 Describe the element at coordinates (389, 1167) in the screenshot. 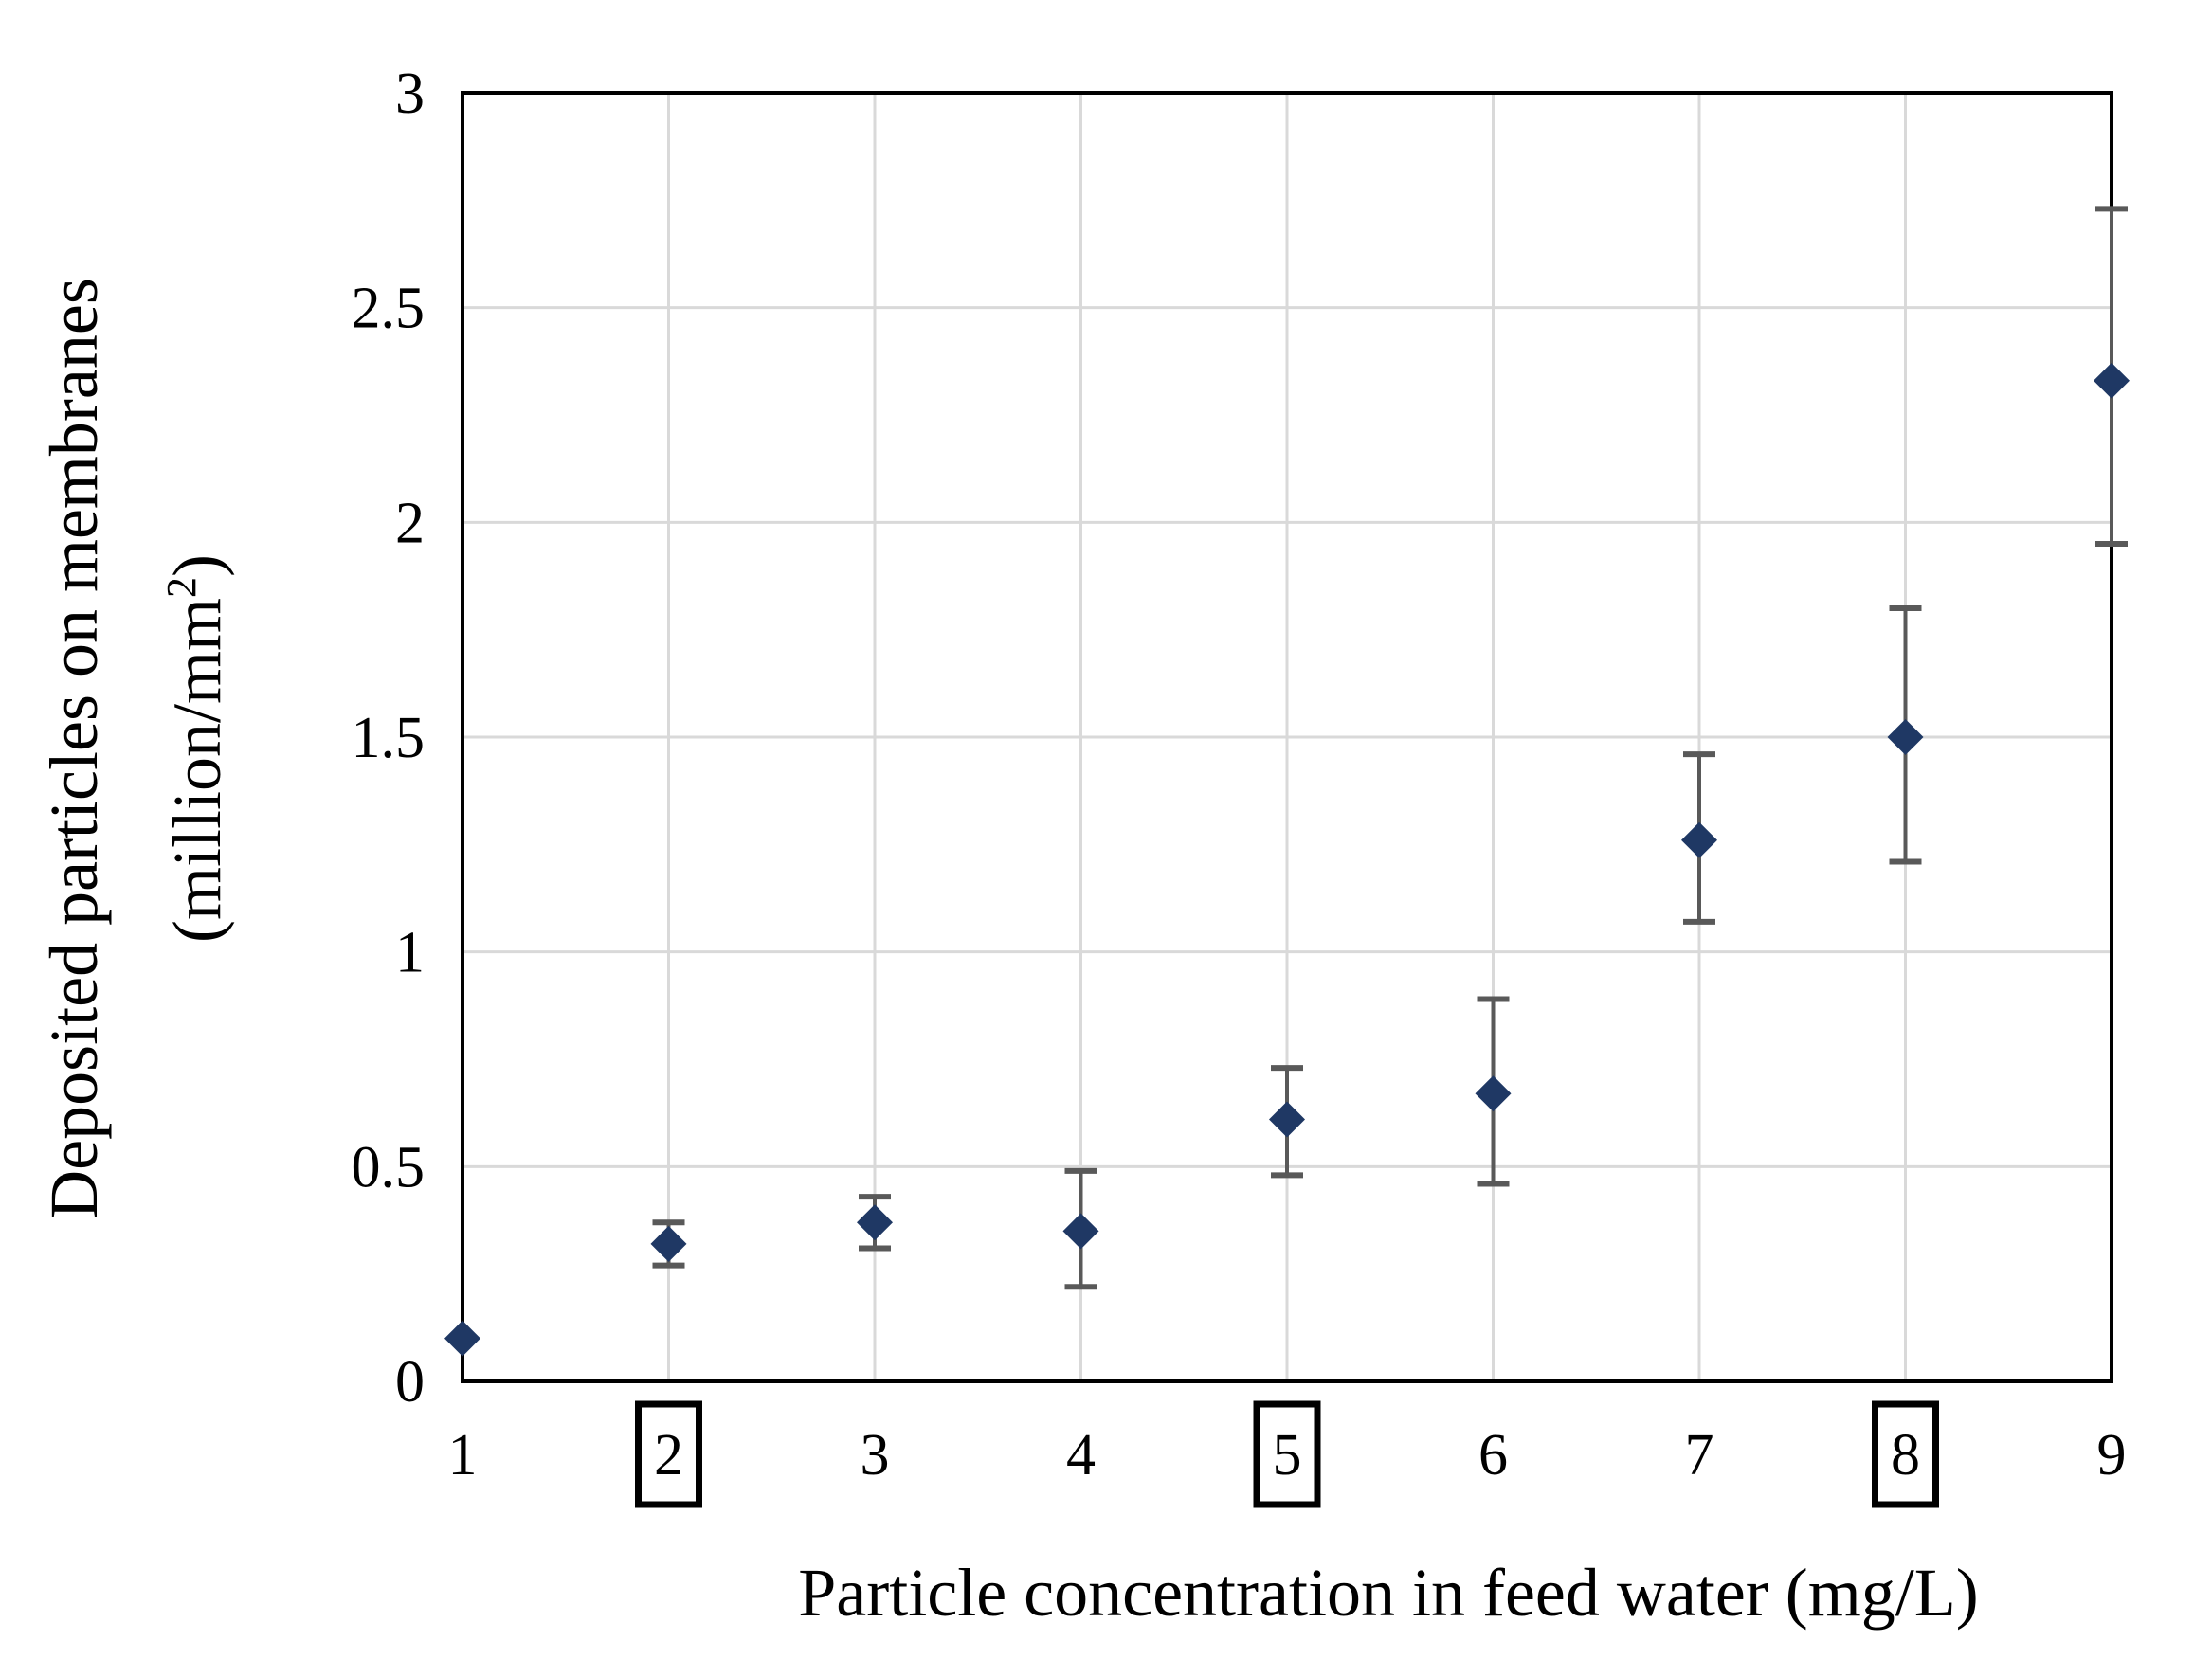

I see `y-tick-label: 0.5` at that location.